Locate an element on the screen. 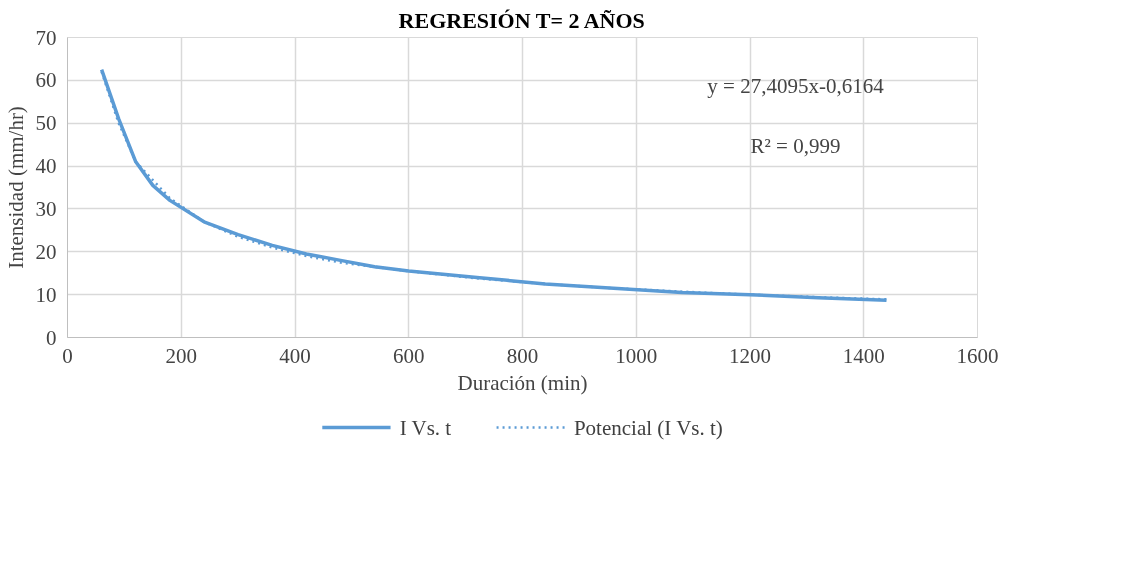 The width and height of the screenshot is (1139, 570). y-tick-label: 10 is located at coordinates (46, 294).